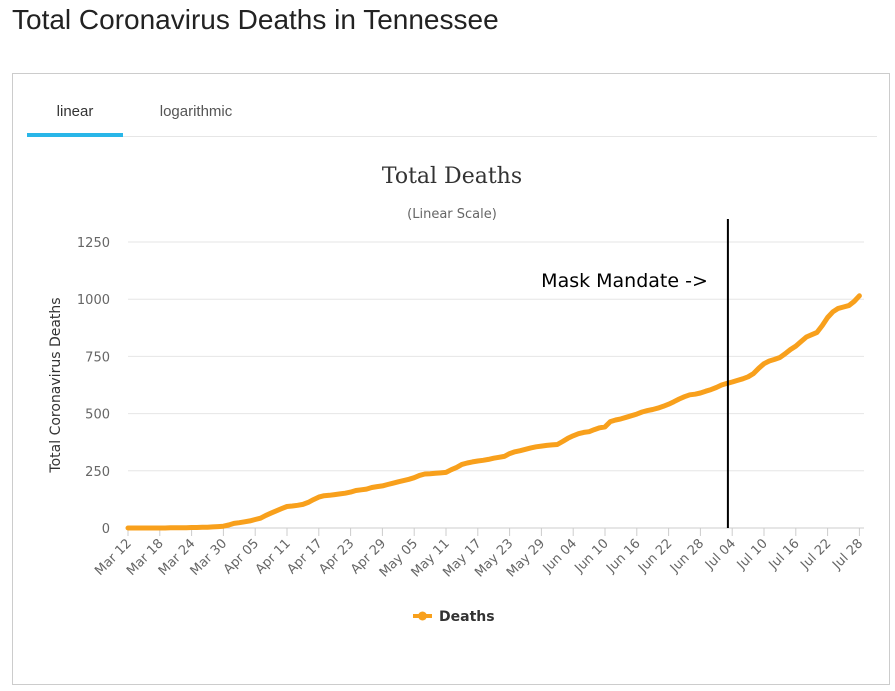 The height and width of the screenshot is (691, 895). I want to click on y-tick-label: 0, so click(106, 529).